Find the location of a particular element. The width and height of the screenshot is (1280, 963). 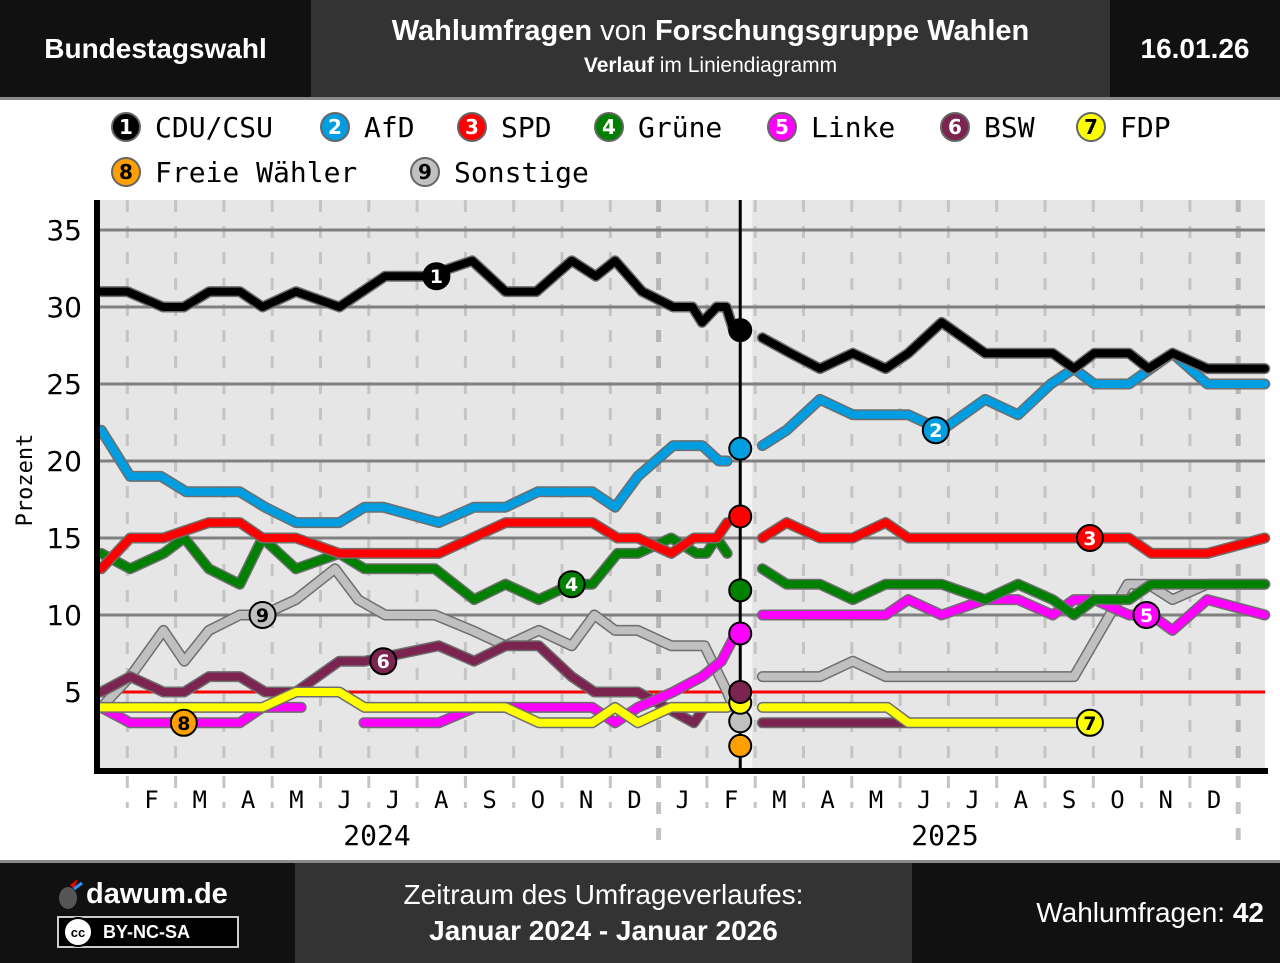

dawum-logo-icon is located at coordinates (71, 894).